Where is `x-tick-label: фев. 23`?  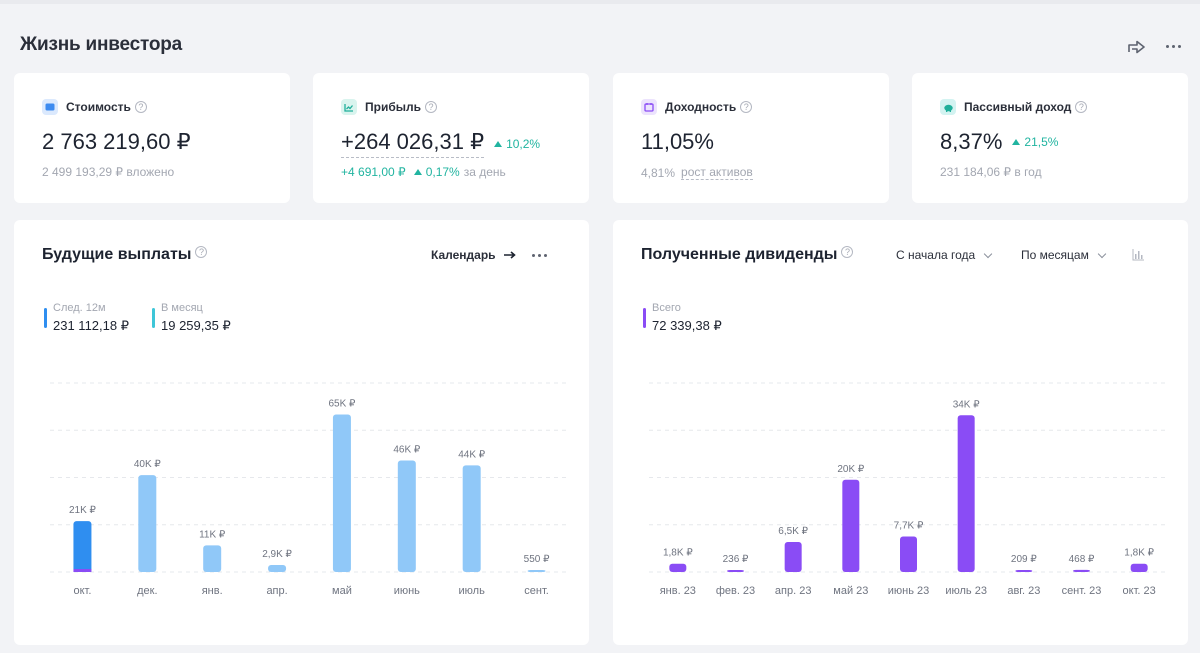
x-tick-label: фев. 23 is located at coordinates (735, 591).